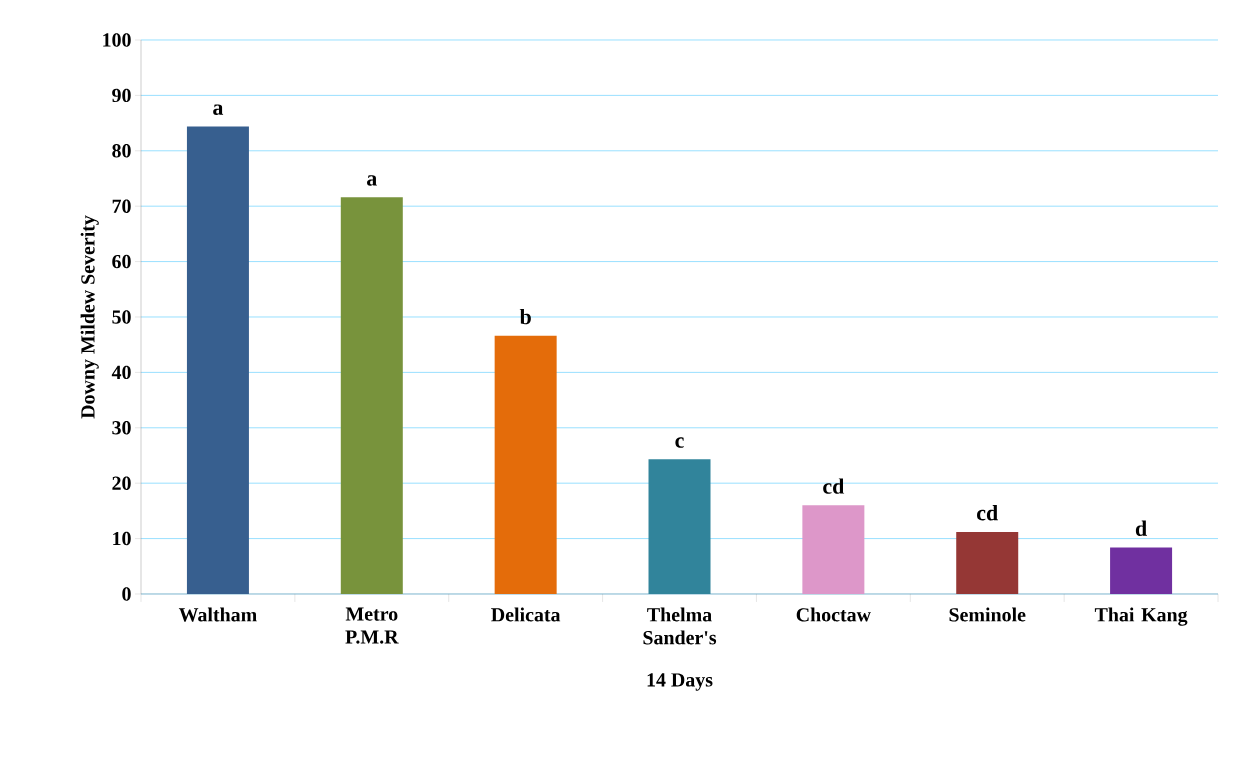 Image resolution: width=1246 pixels, height=773 pixels. What do you see at coordinates (121, 317) in the screenshot?
I see `y-tick-label: 50` at bounding box center [121, 317].